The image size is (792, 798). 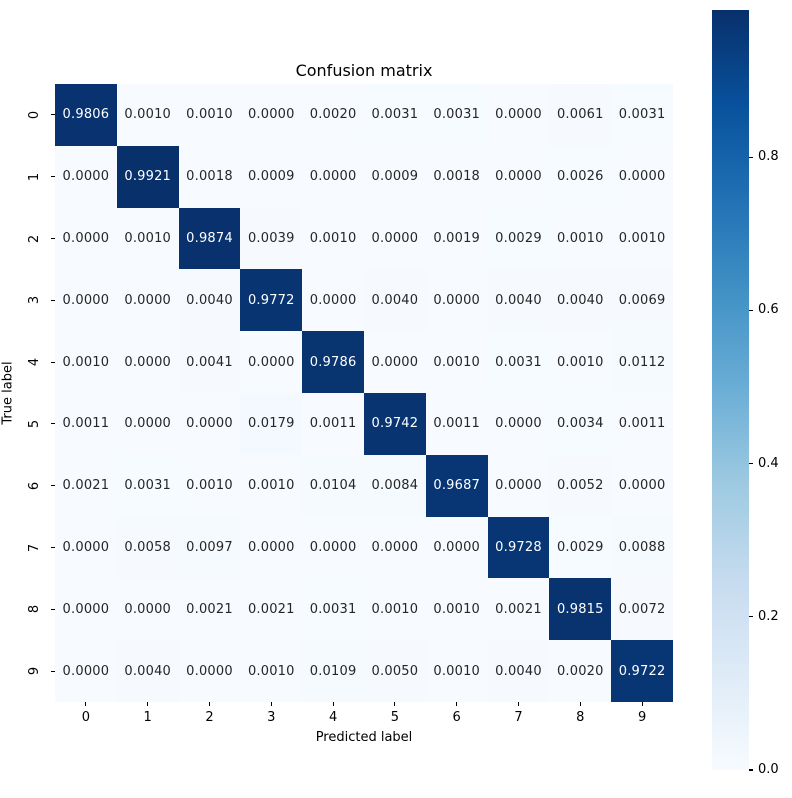 I want to click on heatmap-cell: 0.0020, so click(x=333, y=115).